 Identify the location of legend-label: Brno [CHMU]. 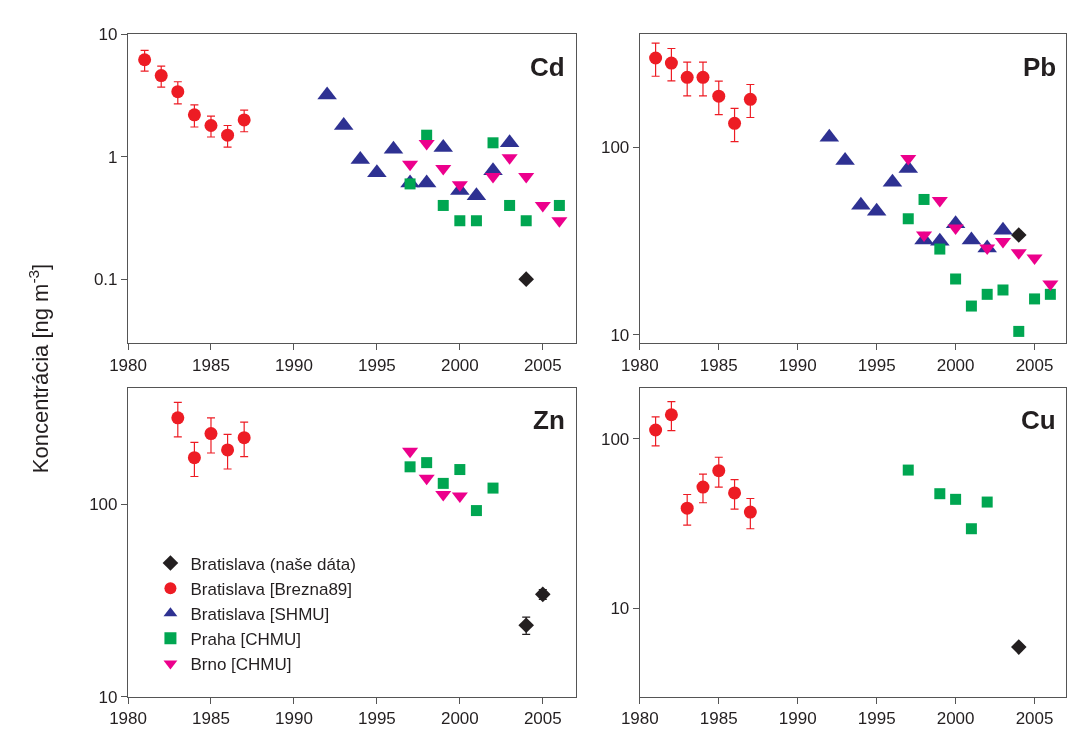
(241, 665).